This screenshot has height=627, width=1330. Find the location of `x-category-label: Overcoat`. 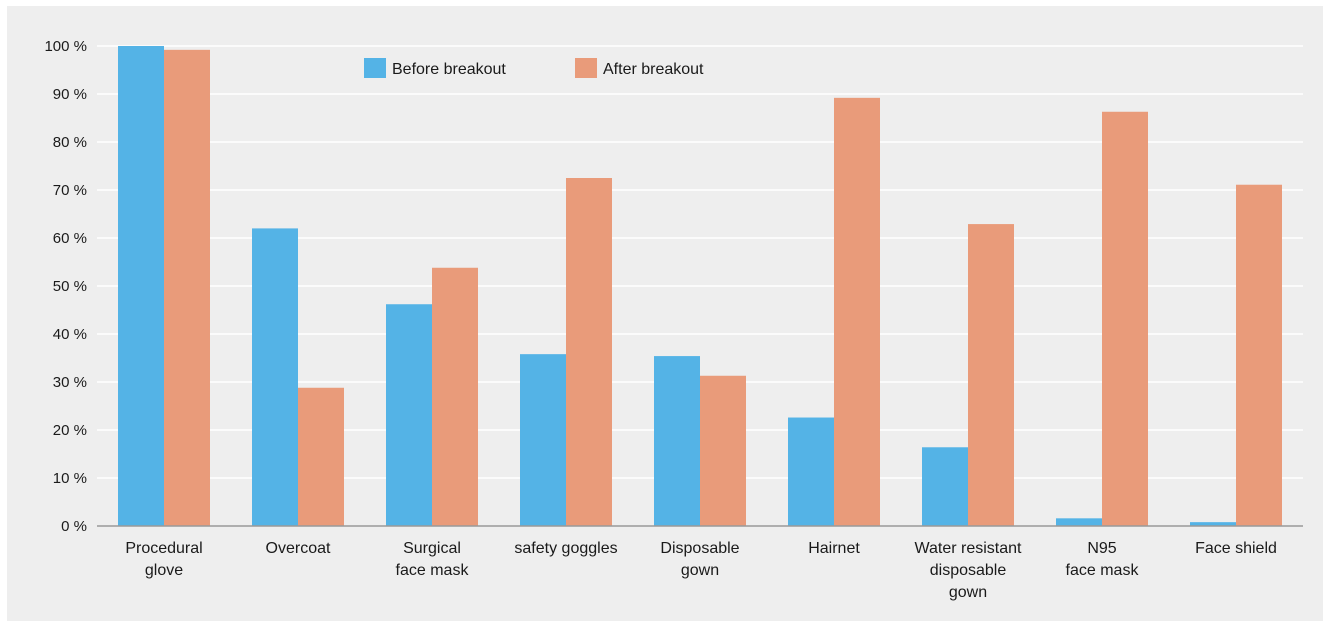

x-category-label: Overcoat is located at coordinates (298, 548).